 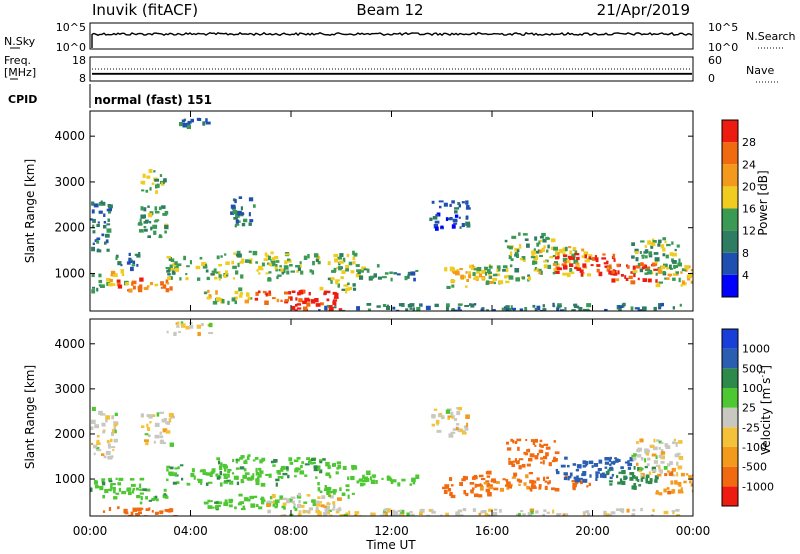 What do you see at coordinates (730, 496) in the screenshot?
I see `velocity-colorbar-swatch` at bounding box center [730, 496].